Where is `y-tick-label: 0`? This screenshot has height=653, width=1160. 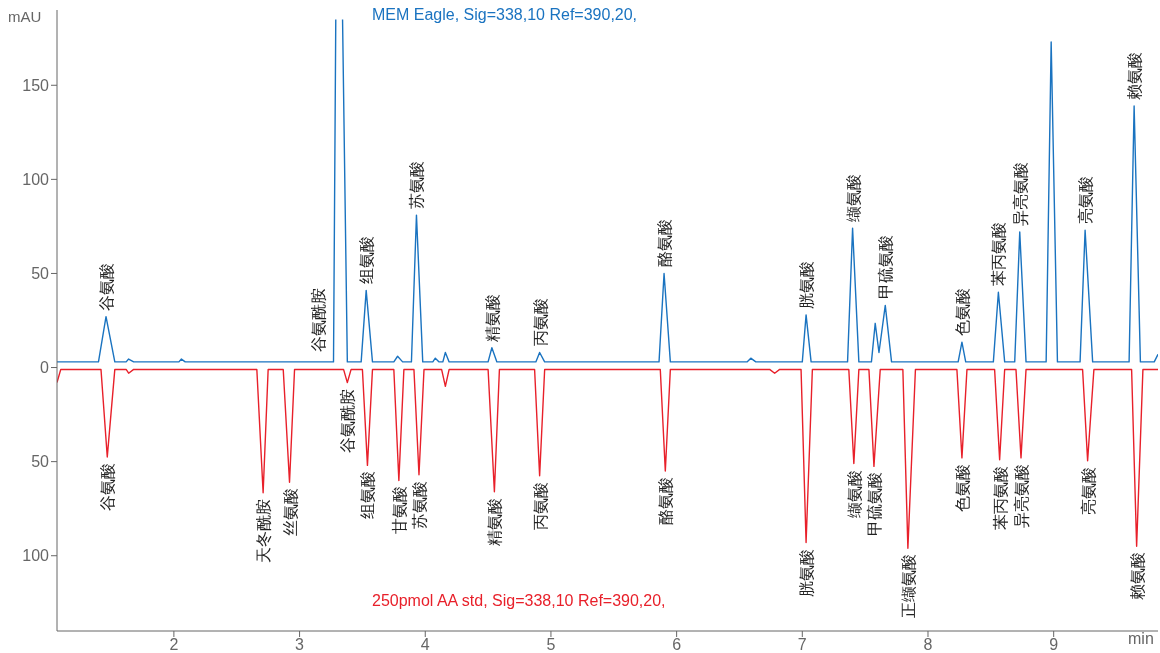
y-tick-label: 0 is located at coordinates (45, 368).